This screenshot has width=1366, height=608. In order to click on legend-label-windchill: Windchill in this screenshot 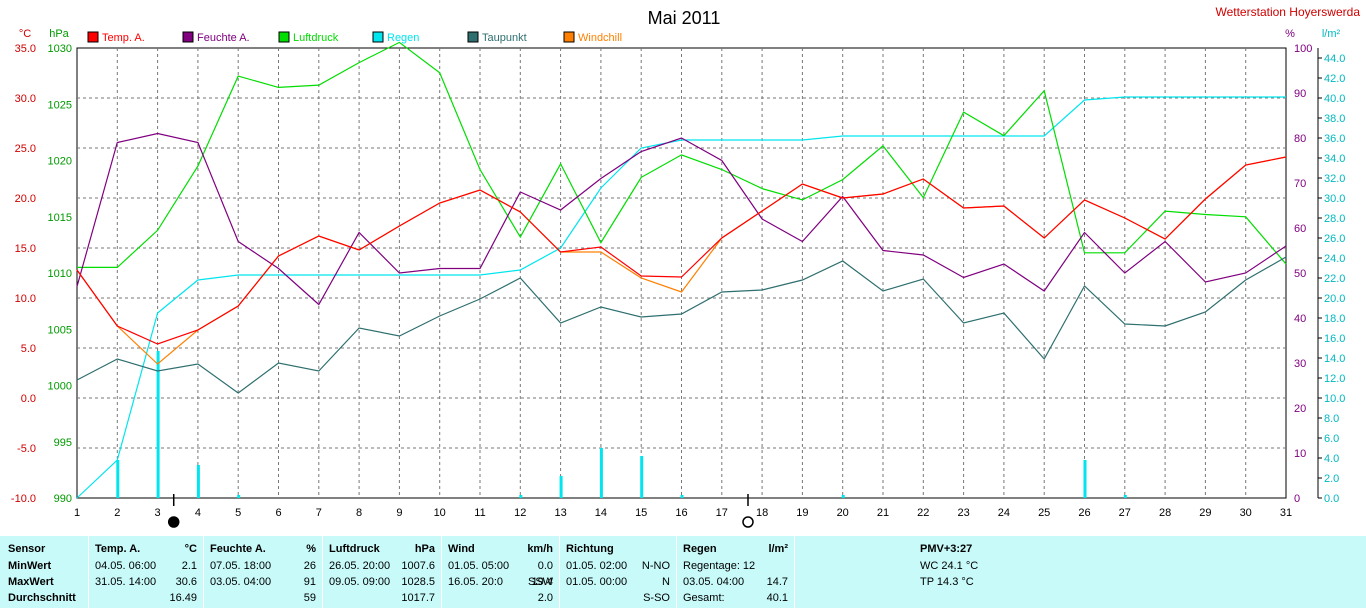, I will do `click(600, 38)`.